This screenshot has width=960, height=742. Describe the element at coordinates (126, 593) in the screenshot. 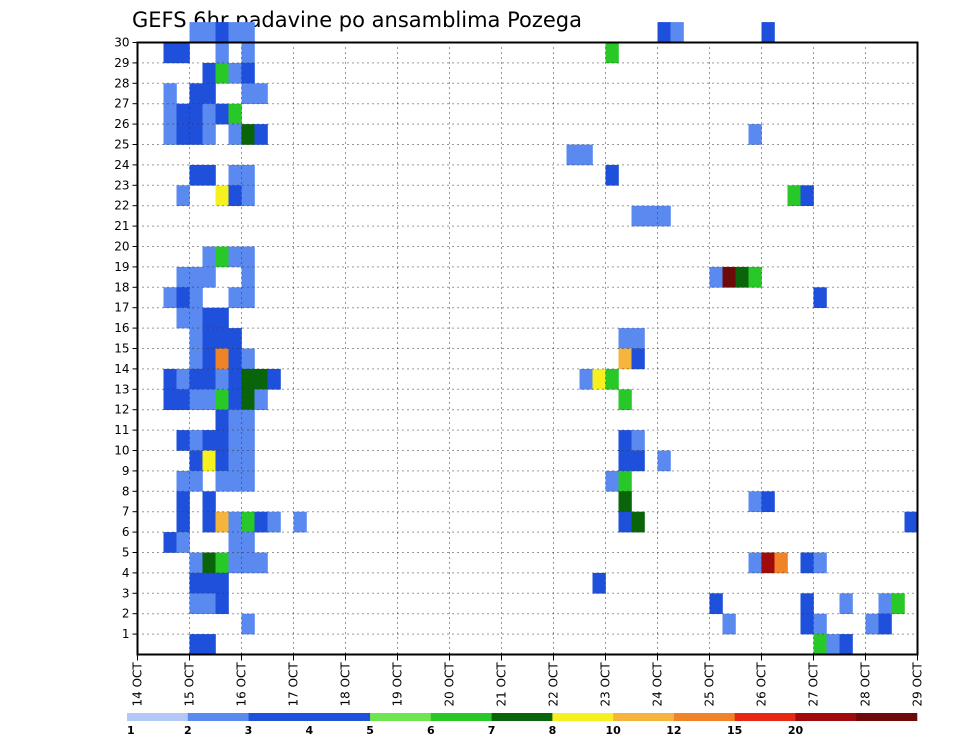

I see `y-tick-label: 3` at that location.